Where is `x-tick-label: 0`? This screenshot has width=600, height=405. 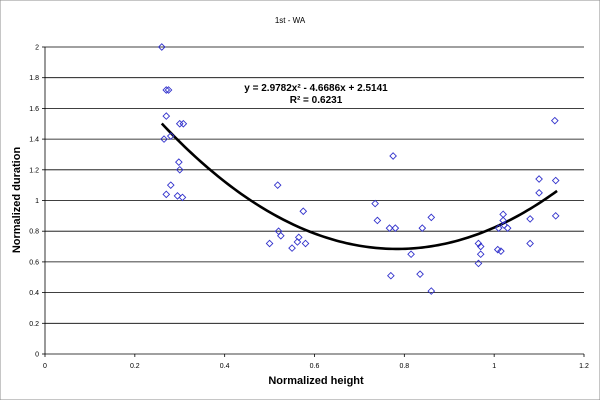
x-tick-label: 0 is located at coordinates (45, 366).